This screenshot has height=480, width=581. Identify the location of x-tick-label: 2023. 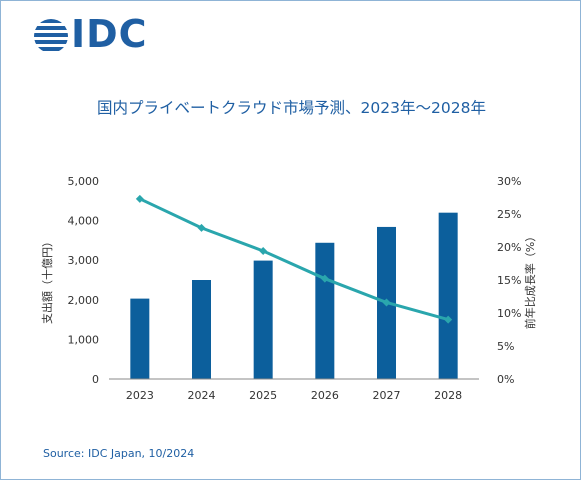
(140, 395).